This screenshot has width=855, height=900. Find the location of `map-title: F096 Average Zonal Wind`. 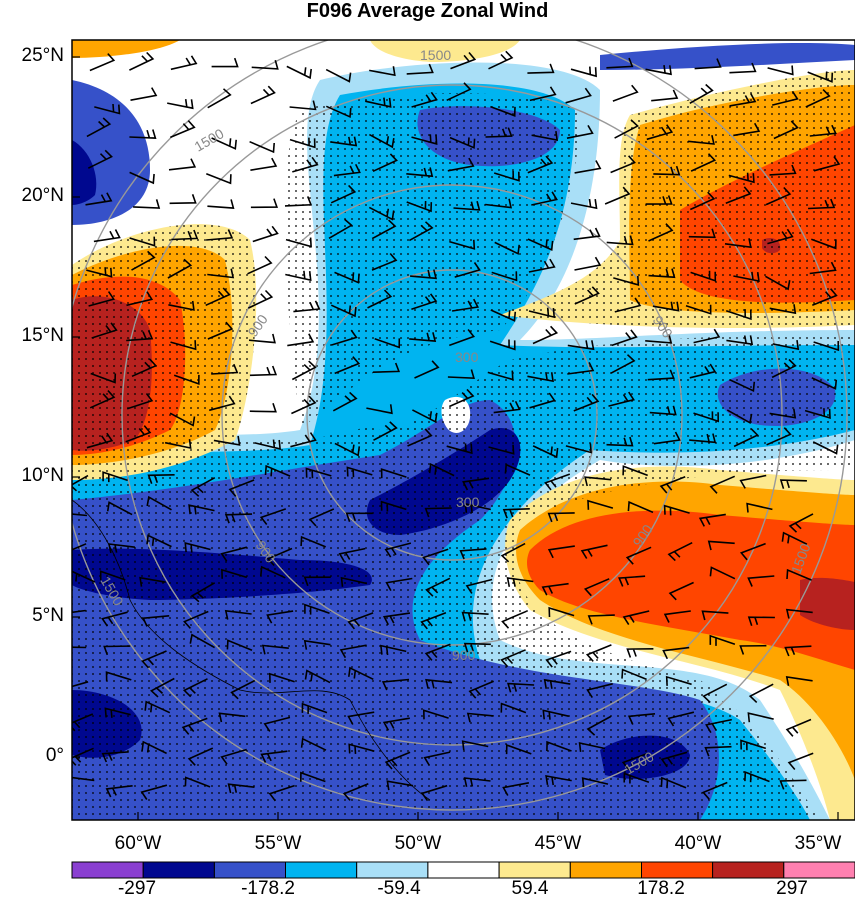

map-title: F096 Average Zonal Wind is located at coordinates (427, 11).